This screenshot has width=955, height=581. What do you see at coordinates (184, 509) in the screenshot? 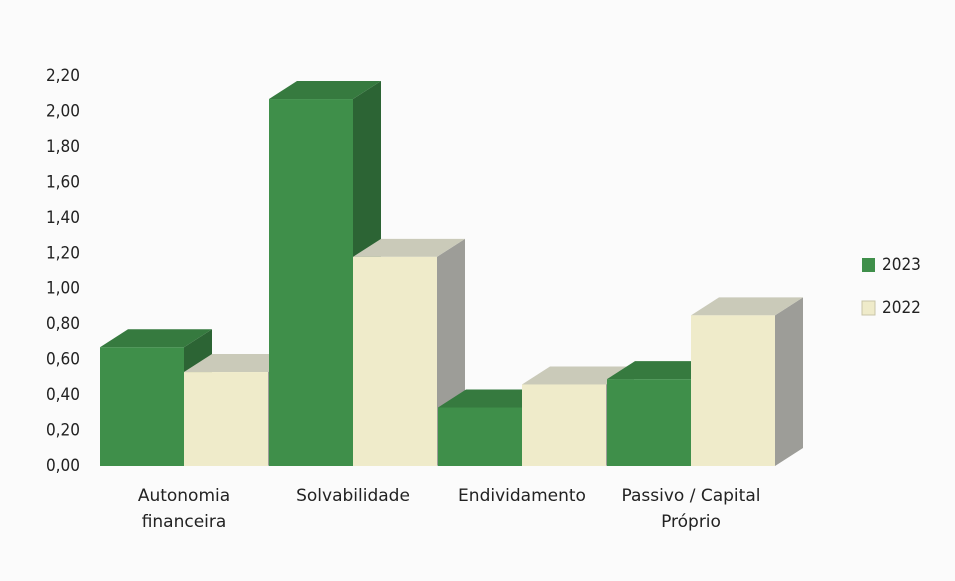
I see `x-tick-label: Autonomia financeira` at bounding box center [184, 509].